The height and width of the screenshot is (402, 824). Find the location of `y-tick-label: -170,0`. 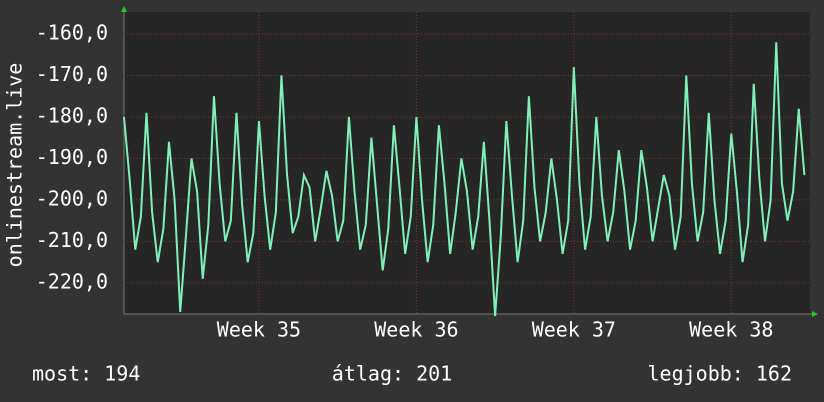

y-tick-label: -170,0 is located at coordinates (72, 74).